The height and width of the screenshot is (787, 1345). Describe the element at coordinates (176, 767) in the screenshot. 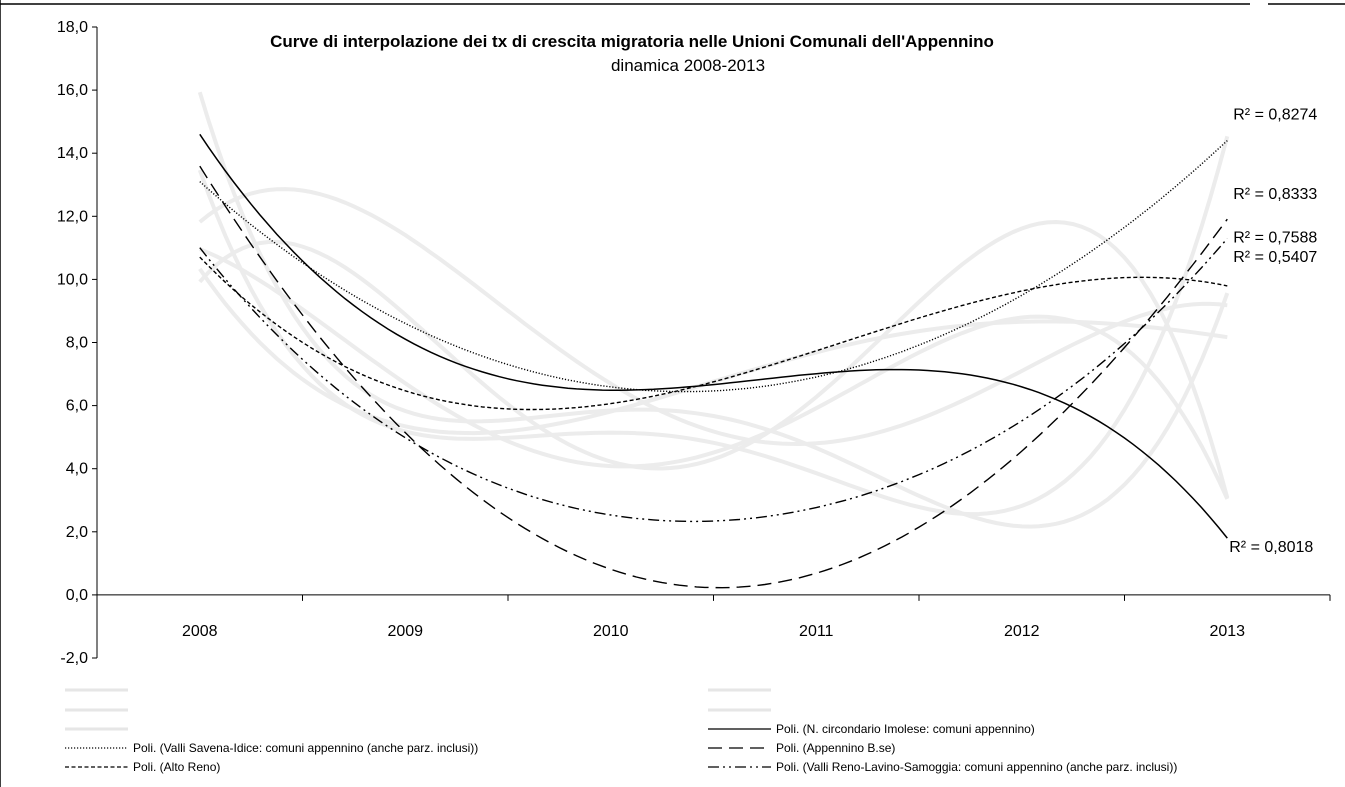

I see `legend-label-3: Poli. (Alto Reno)` at that location.